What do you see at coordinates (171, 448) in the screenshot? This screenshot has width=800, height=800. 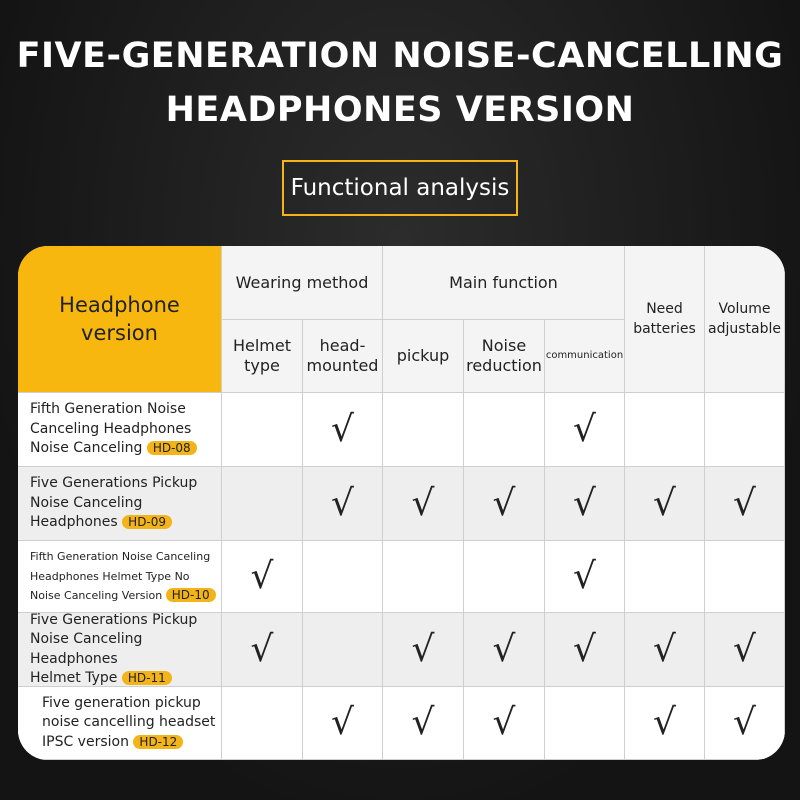 I see `model-tag: HD-08` at bounding box center [171, 448].